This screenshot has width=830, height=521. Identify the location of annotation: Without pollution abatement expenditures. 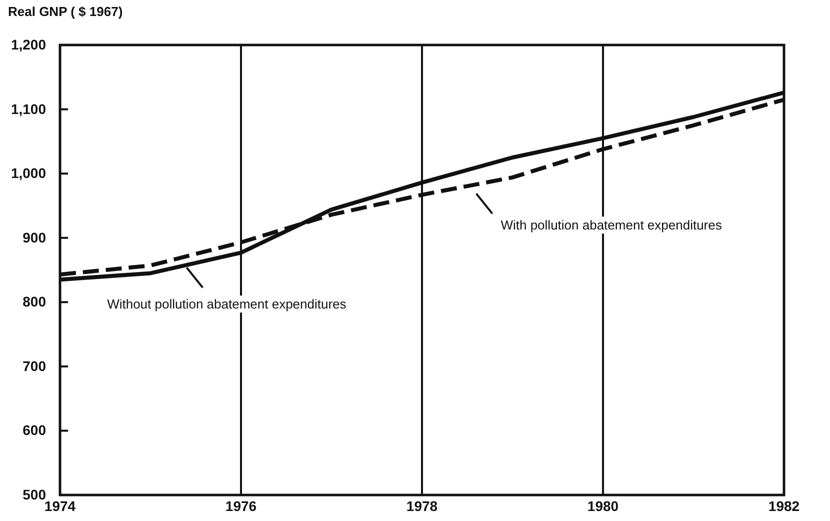
(227, 304).